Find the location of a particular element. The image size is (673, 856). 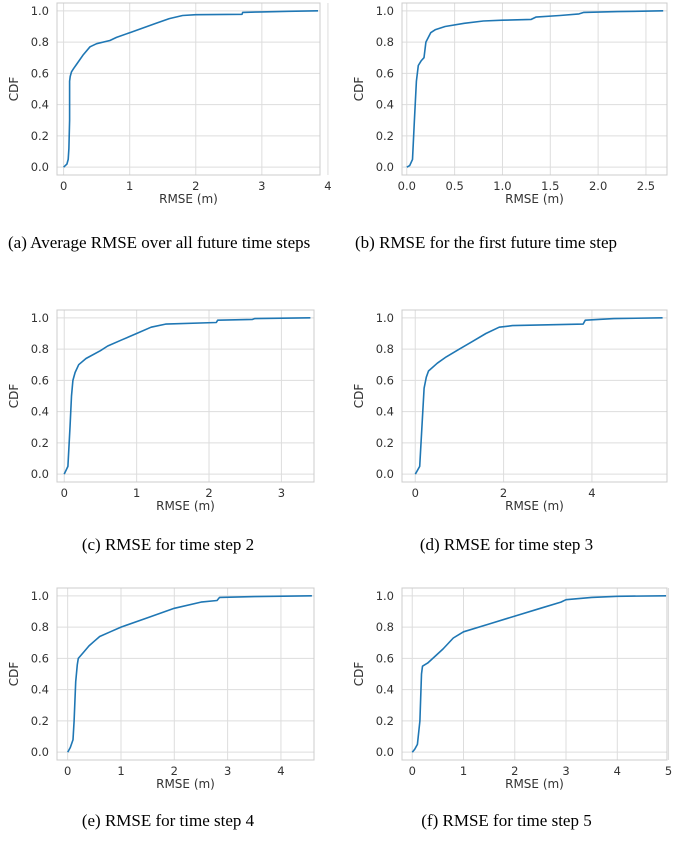

cdf-chart-a: 0 1 2 3 4 0.0 0.2 0.4 0.6 0.8 1.0 RMSE (m) CDF is located at coordinates (169, 104).